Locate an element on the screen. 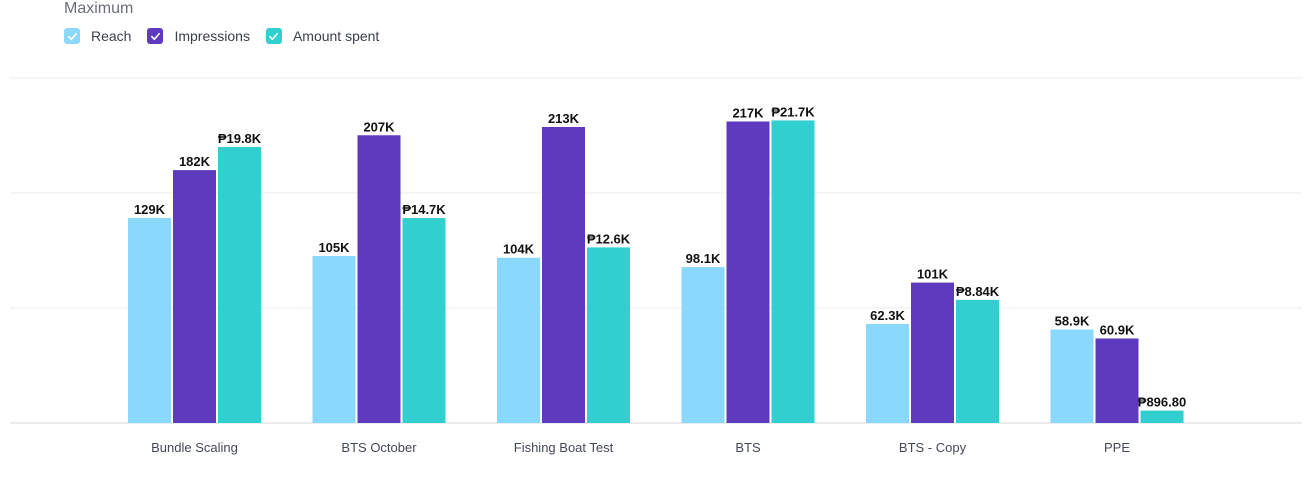 Image resolution: width=1312 pixels, height=498 pixels. data-label: 207K is located at coordinates (379, 126).